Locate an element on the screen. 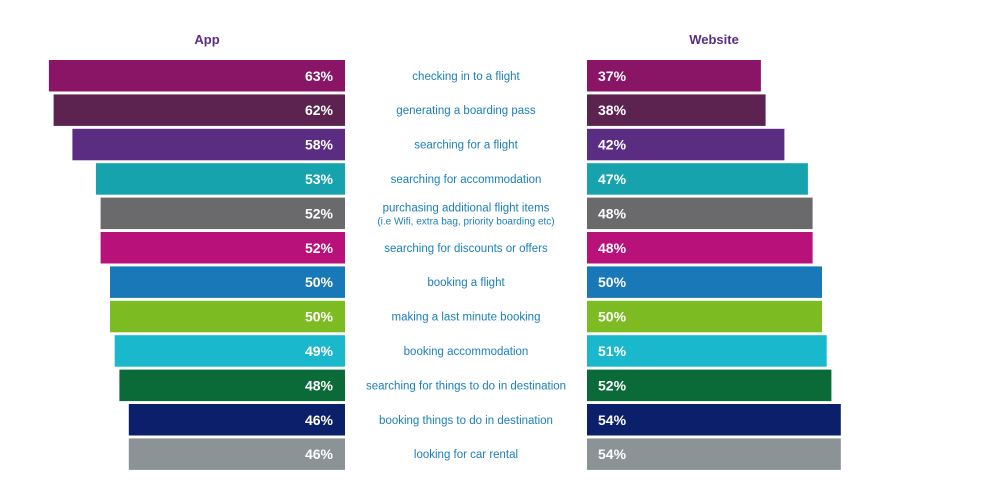  website-value-label: 51% is located at coordinates (612, 351).